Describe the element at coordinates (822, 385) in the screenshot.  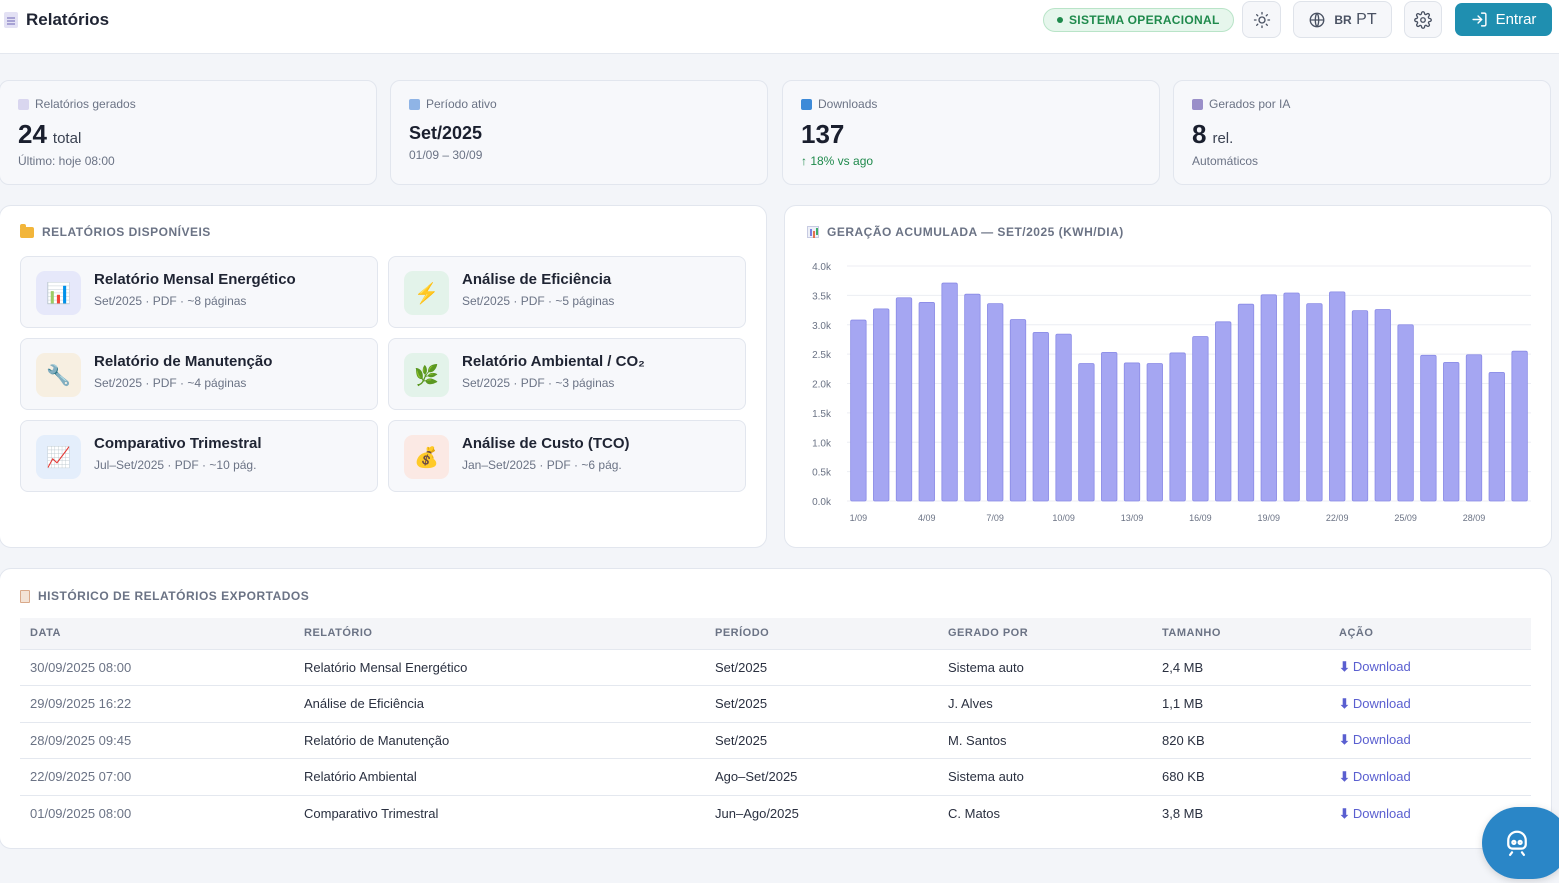
I see `y-tick-label: 2.0k` at that location.